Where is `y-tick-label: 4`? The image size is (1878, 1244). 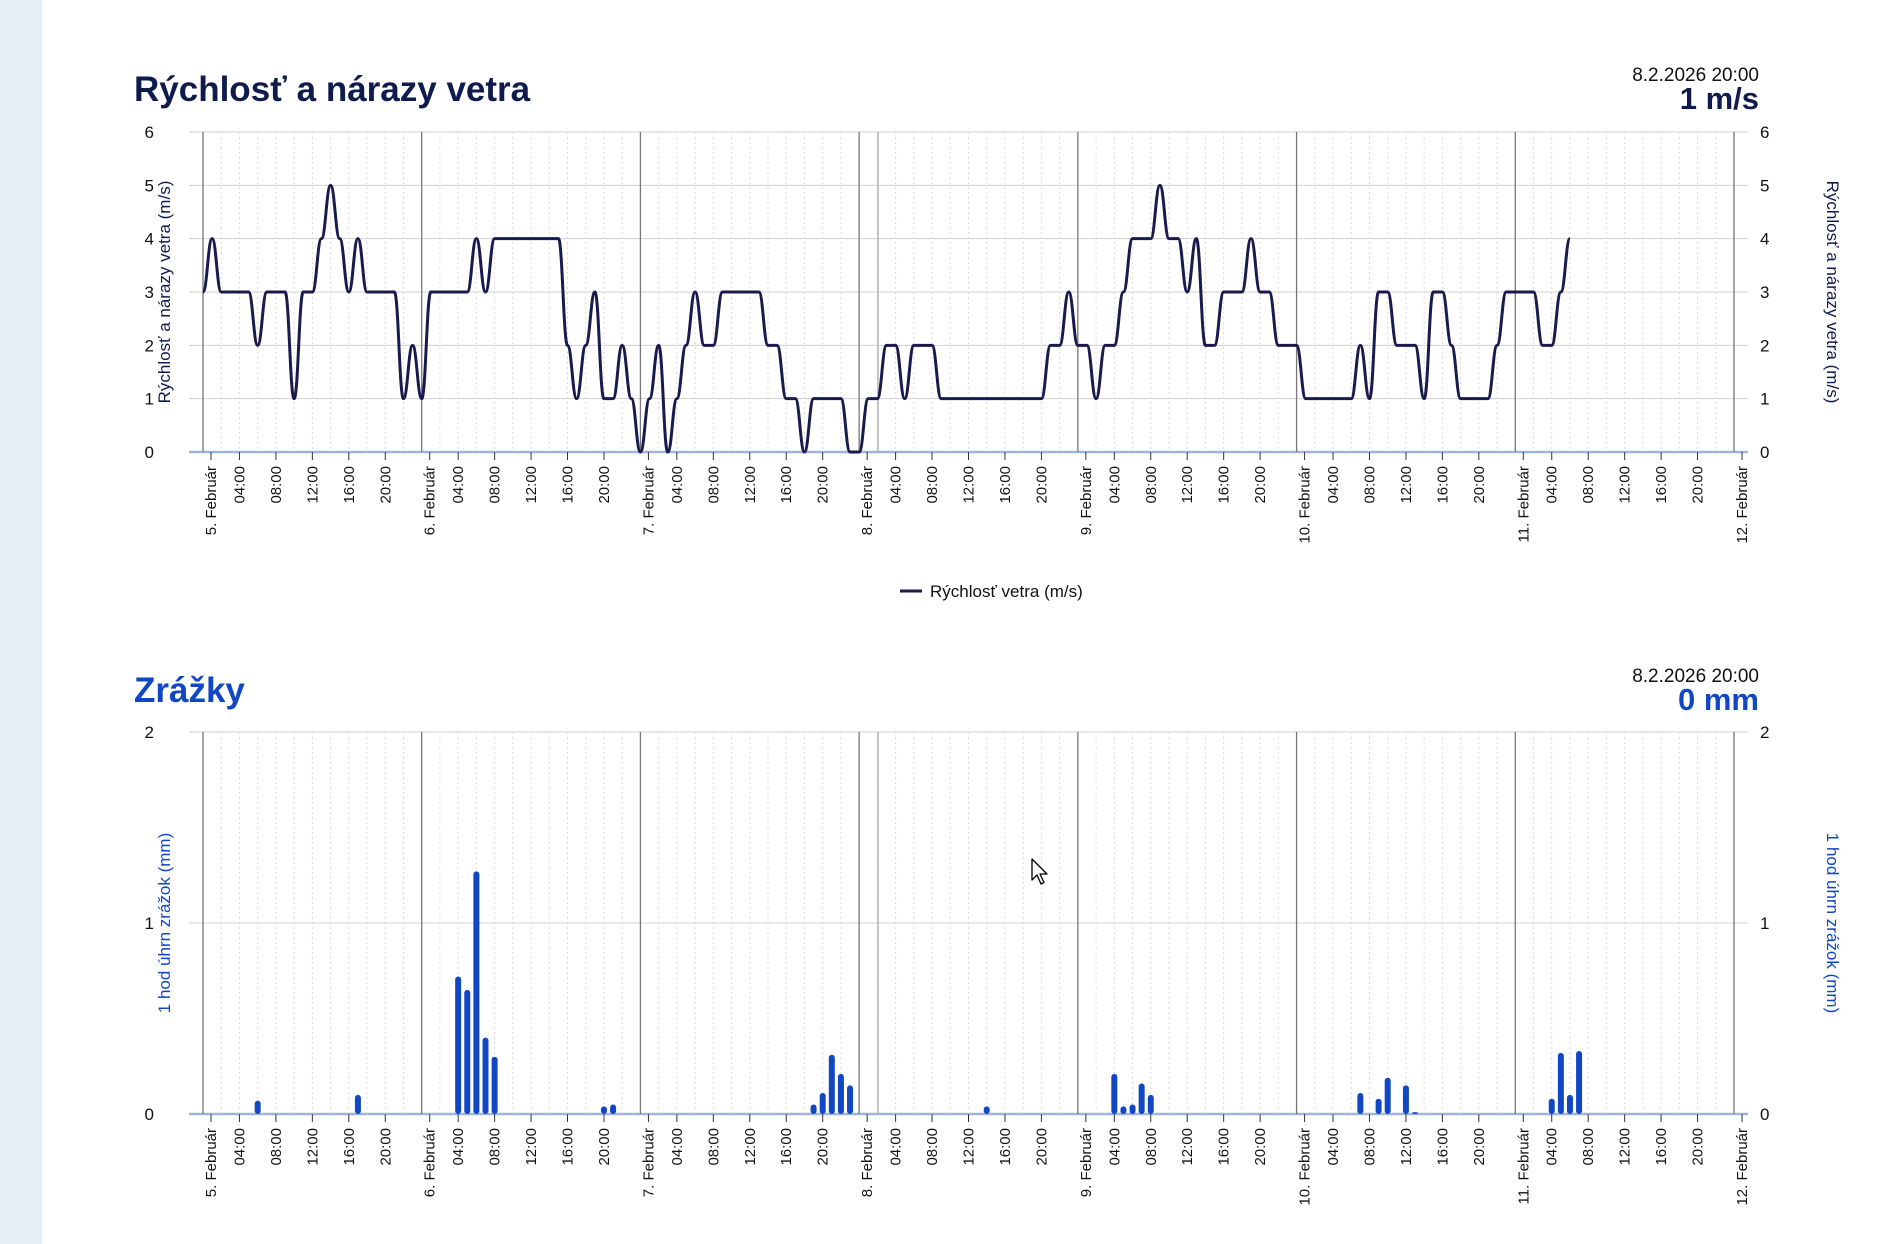 y-tick-label: 4 is located at coordinates (149, 239).